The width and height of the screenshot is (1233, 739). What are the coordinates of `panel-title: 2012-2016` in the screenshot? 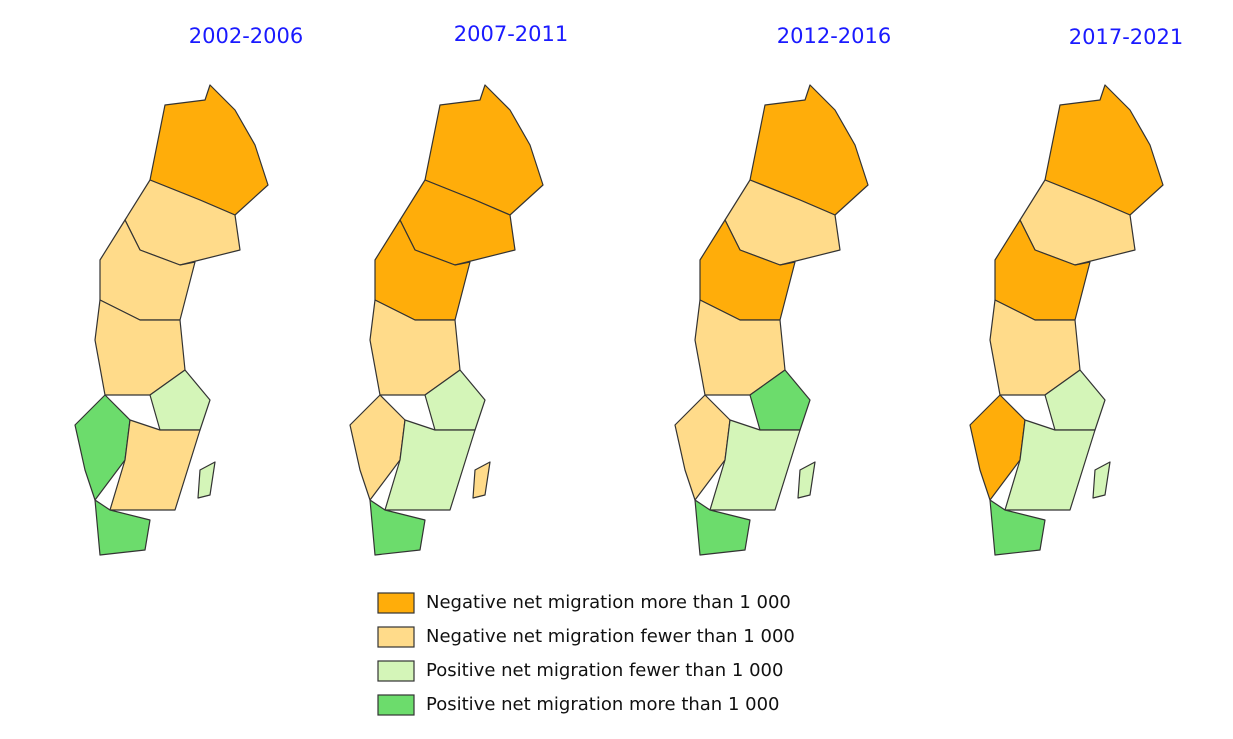 It's located at (834, 36).